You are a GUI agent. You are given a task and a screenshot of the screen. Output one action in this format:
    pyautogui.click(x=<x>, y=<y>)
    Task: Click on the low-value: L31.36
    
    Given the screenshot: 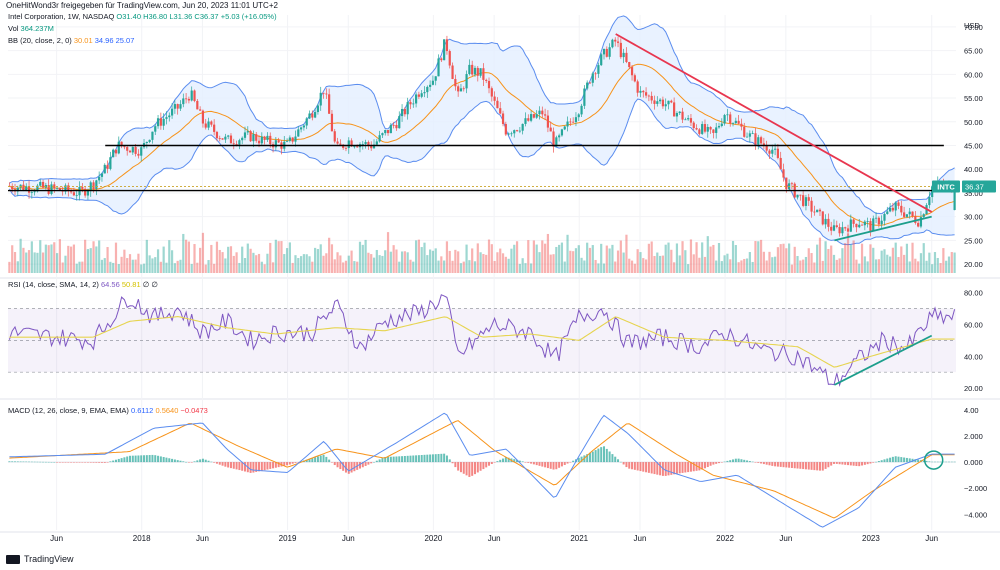 What is the action you would take?
    pyautogui.click(x=181, y=16)
    